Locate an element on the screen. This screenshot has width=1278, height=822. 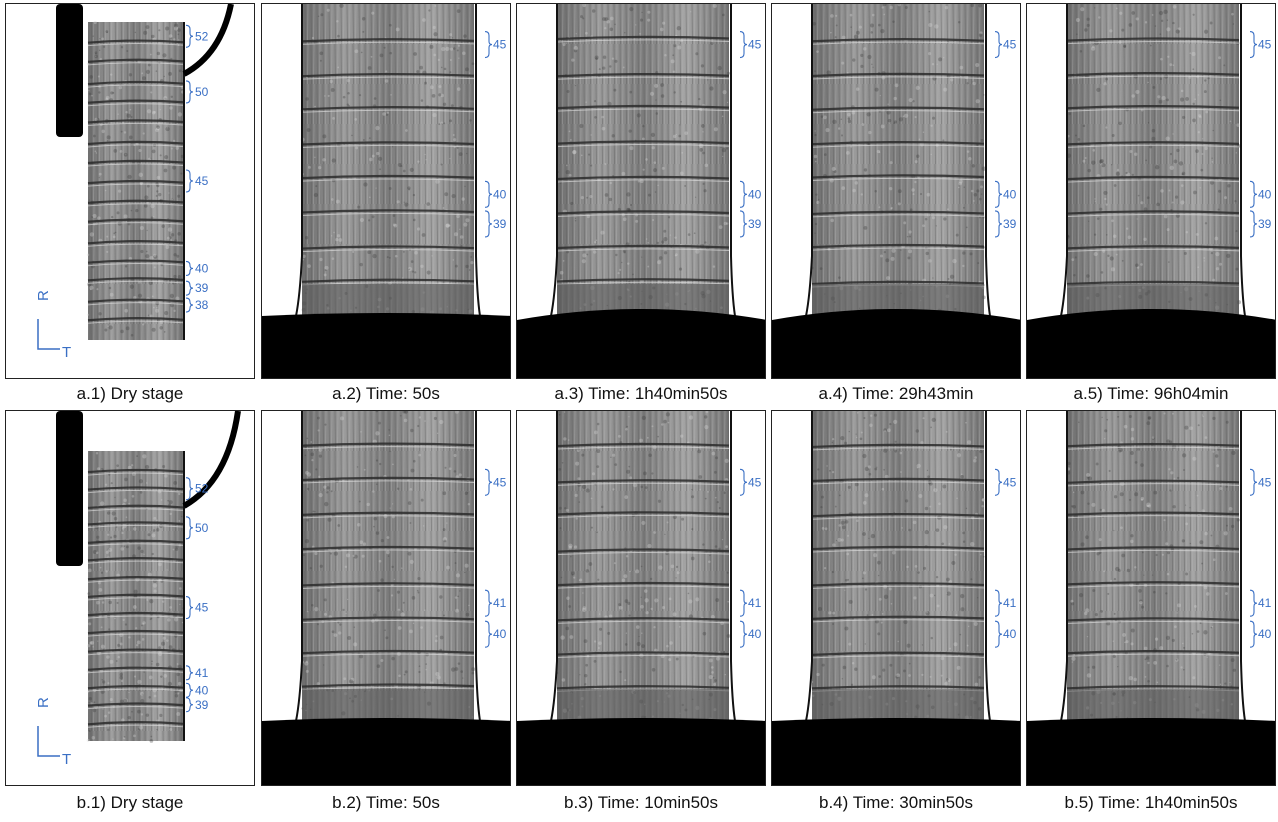
panel-b-timepoint-5: 45 41 40 is located at coordinates (1151, 598).